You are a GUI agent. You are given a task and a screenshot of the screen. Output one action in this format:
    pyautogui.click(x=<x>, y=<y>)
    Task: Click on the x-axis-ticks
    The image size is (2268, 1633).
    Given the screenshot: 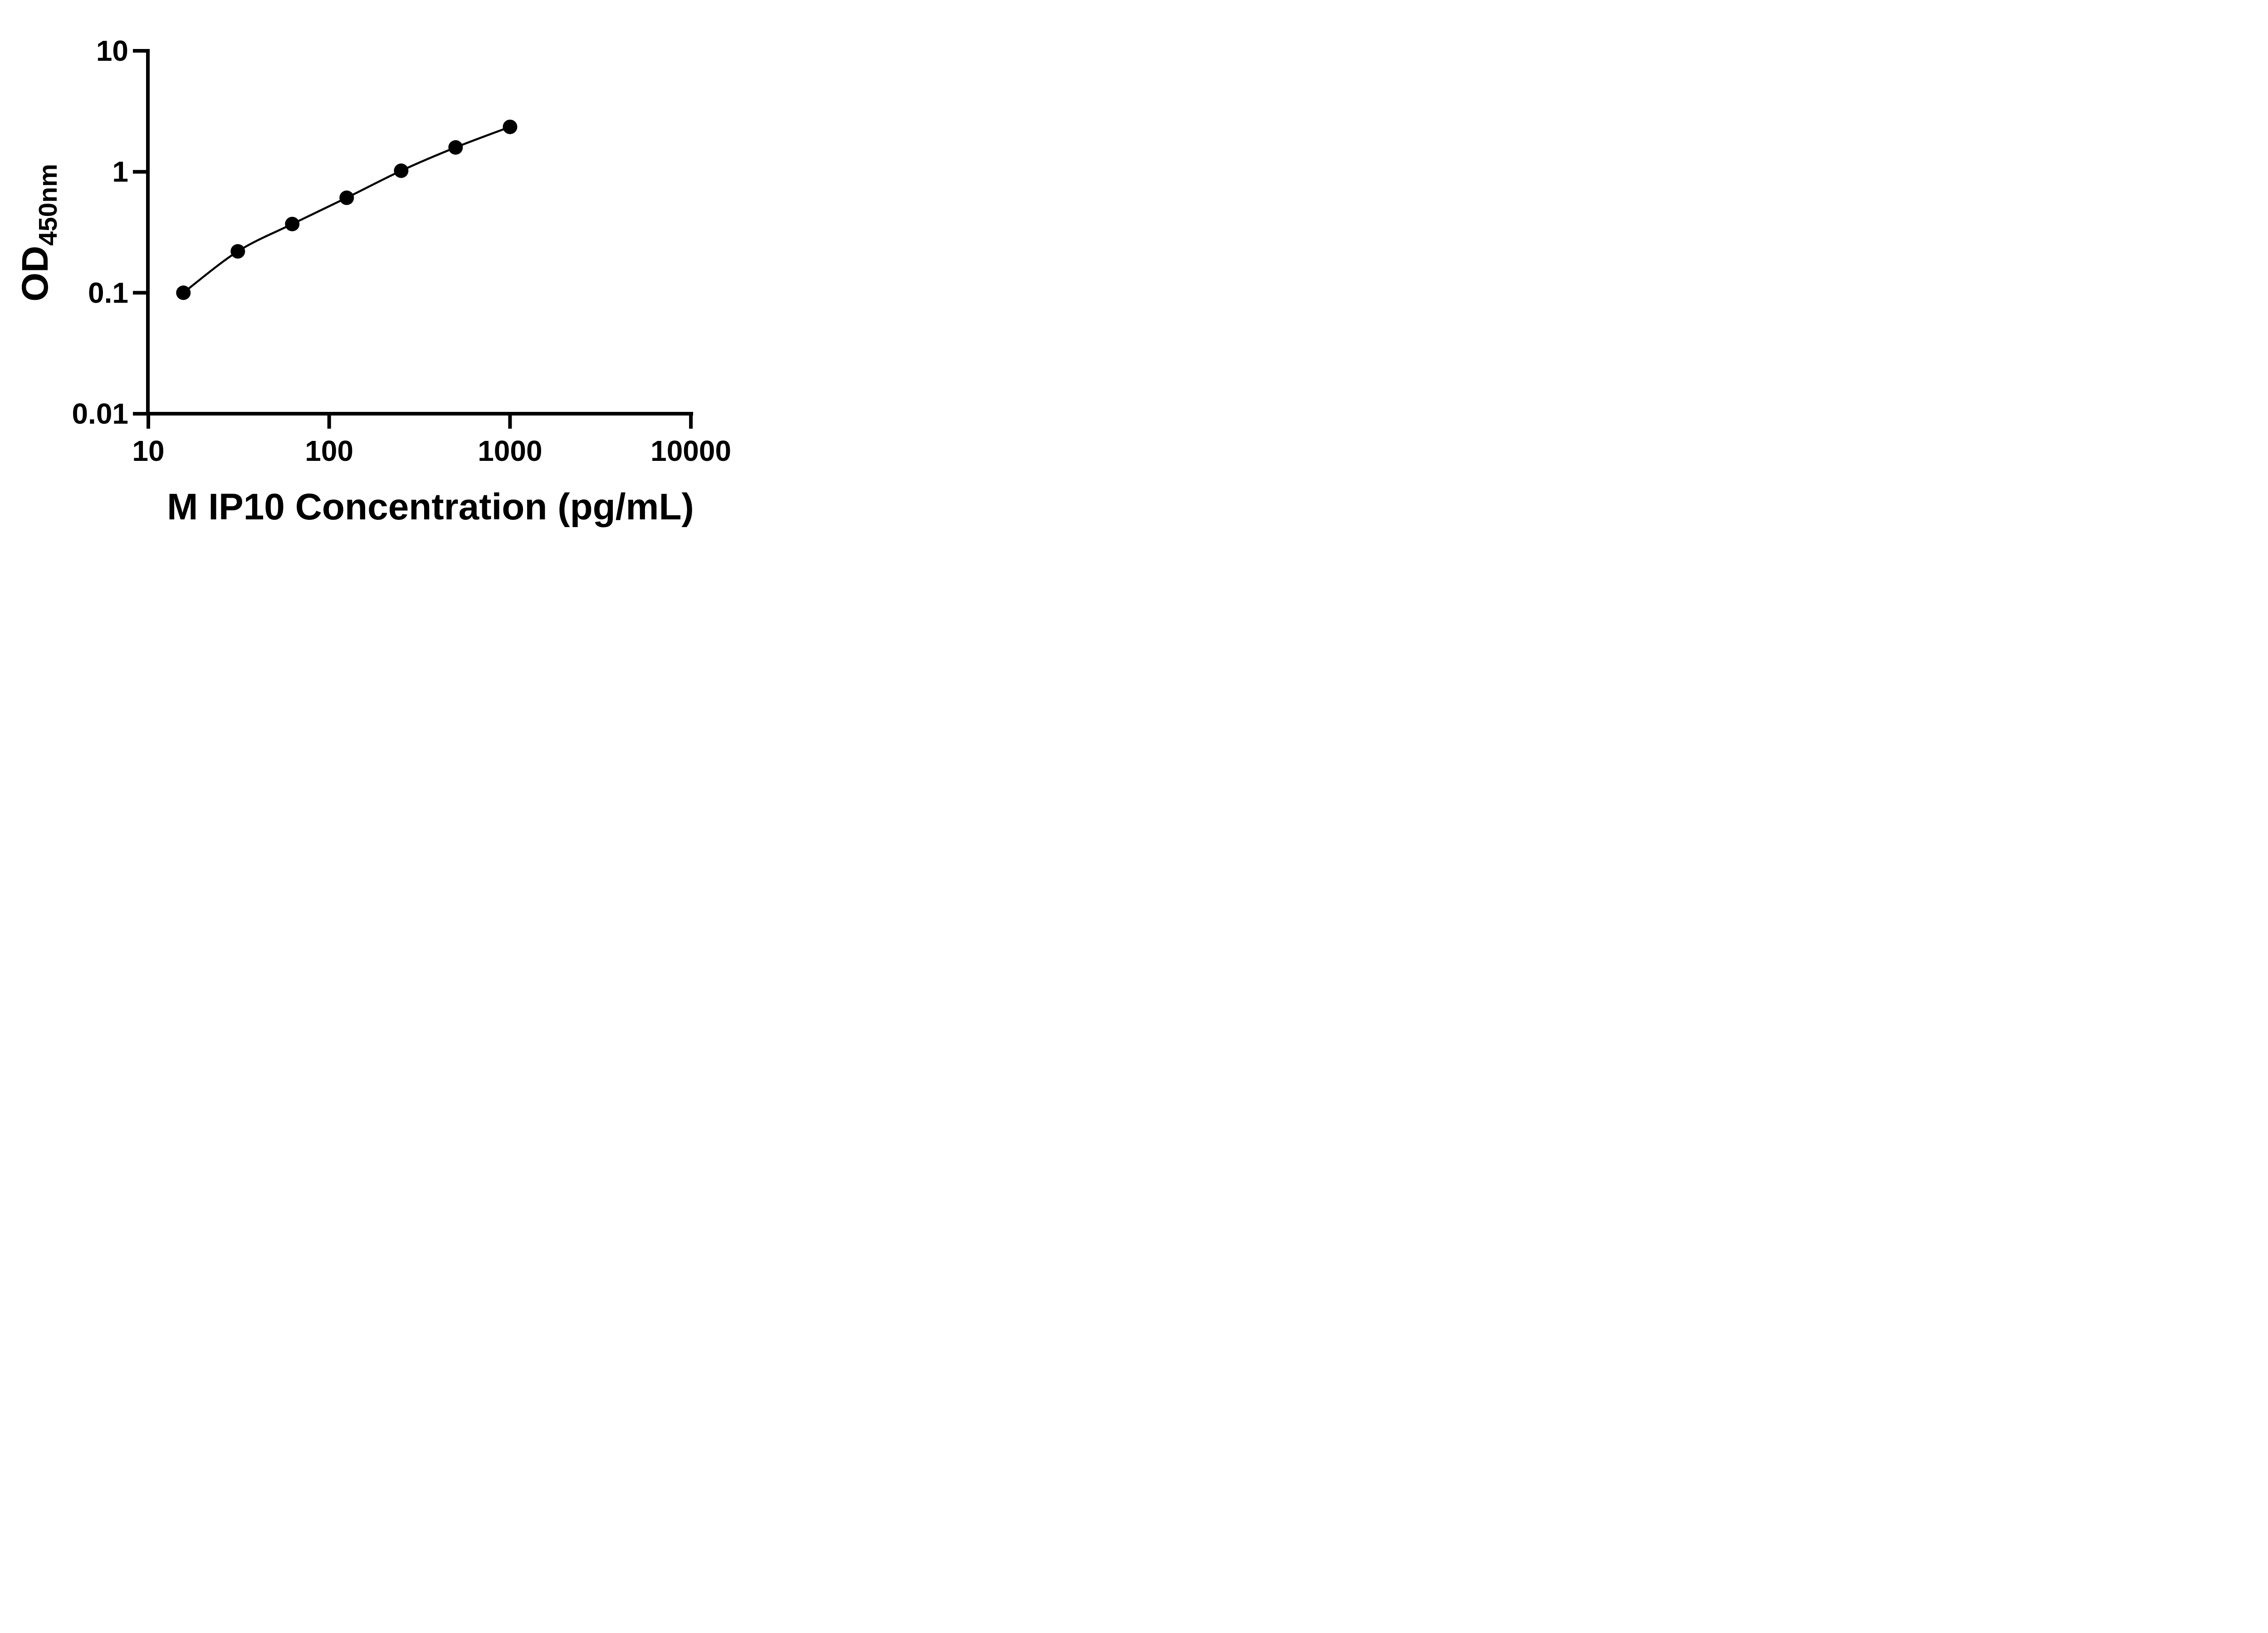 What is the action you would take?
    pyautogui.click(x=420, y=421)
    